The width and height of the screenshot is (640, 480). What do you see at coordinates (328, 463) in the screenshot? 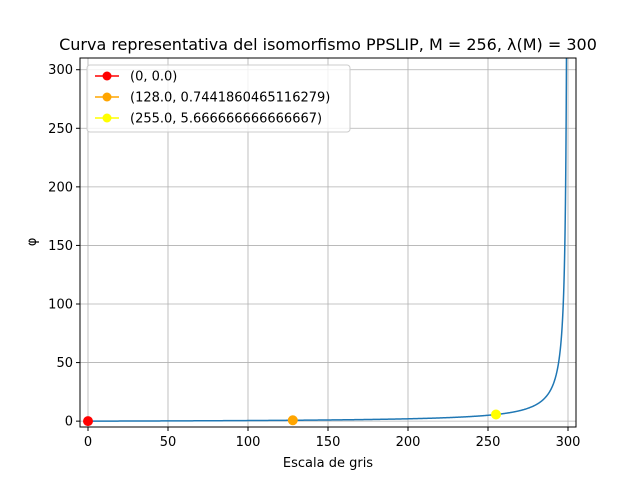
I see `x-axis-label: Escala de gris` at bounding box center [328, 463].